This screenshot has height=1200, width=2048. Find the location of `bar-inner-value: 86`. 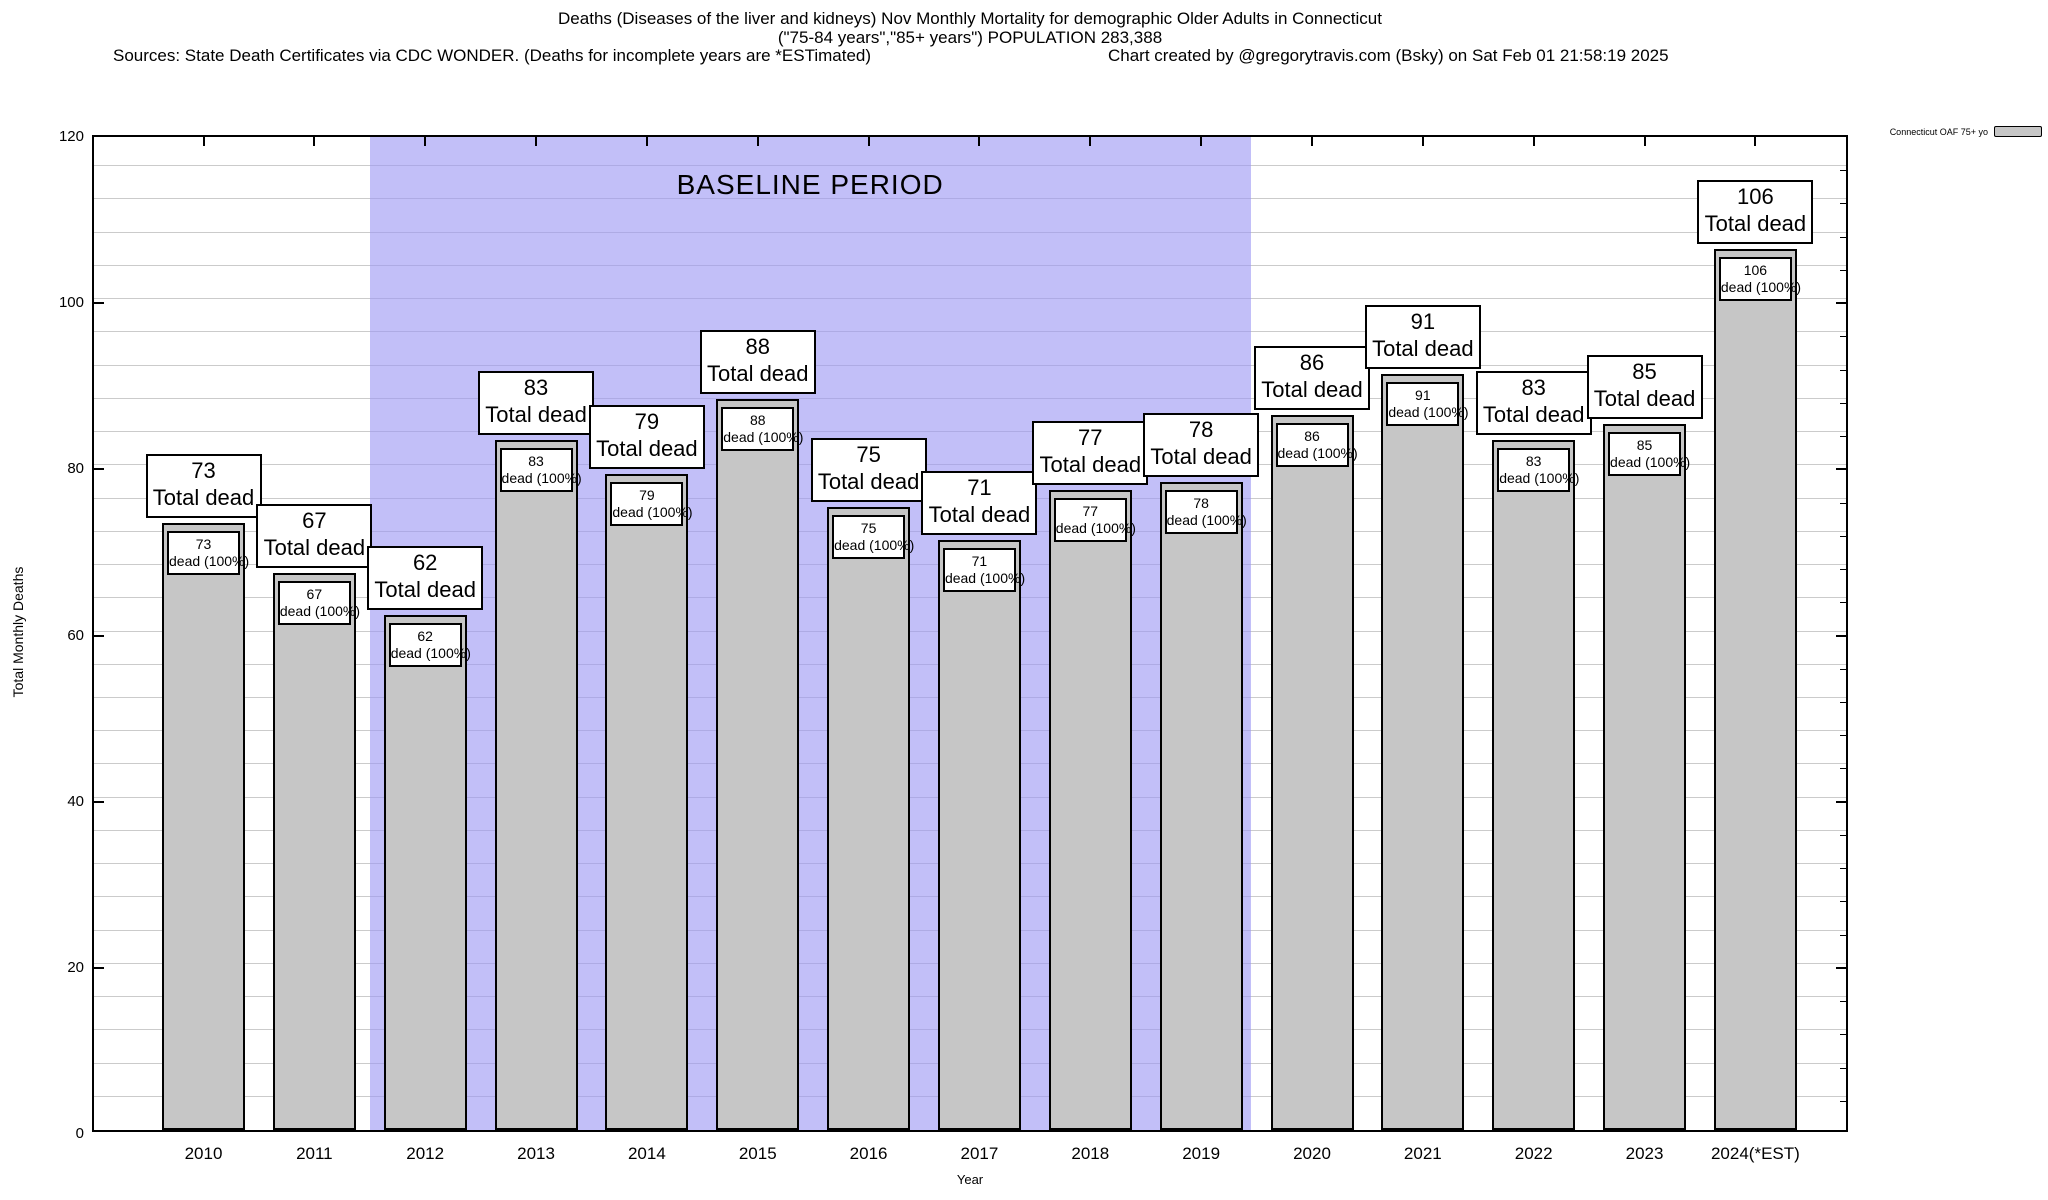

bar-inner-value: 86 is located at coordinates (1312, 436).